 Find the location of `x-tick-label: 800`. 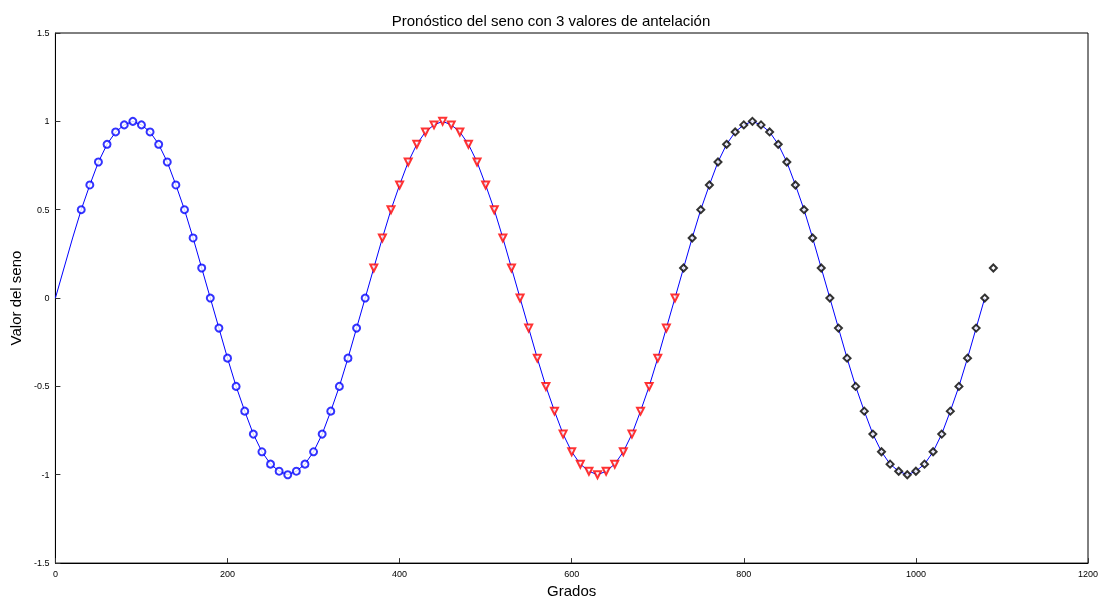

x-tick-label: 800 is located at coordinates (744, 573).